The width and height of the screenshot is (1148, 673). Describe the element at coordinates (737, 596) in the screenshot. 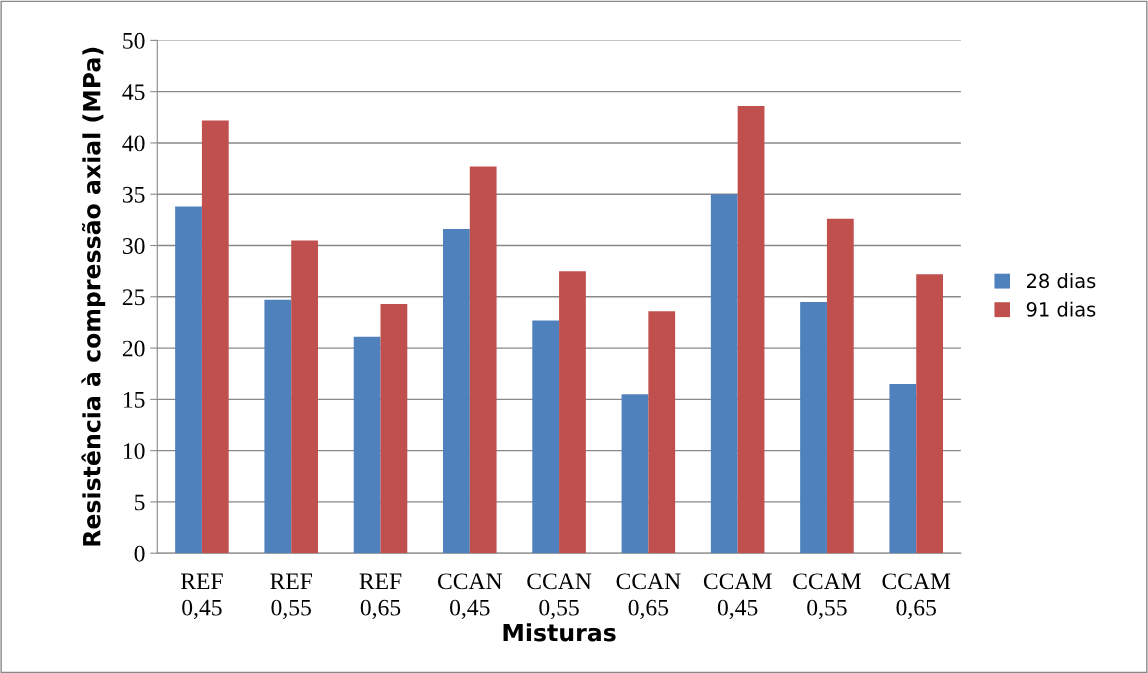

I see `x-tick-label: CCAM 0,45` at that location.